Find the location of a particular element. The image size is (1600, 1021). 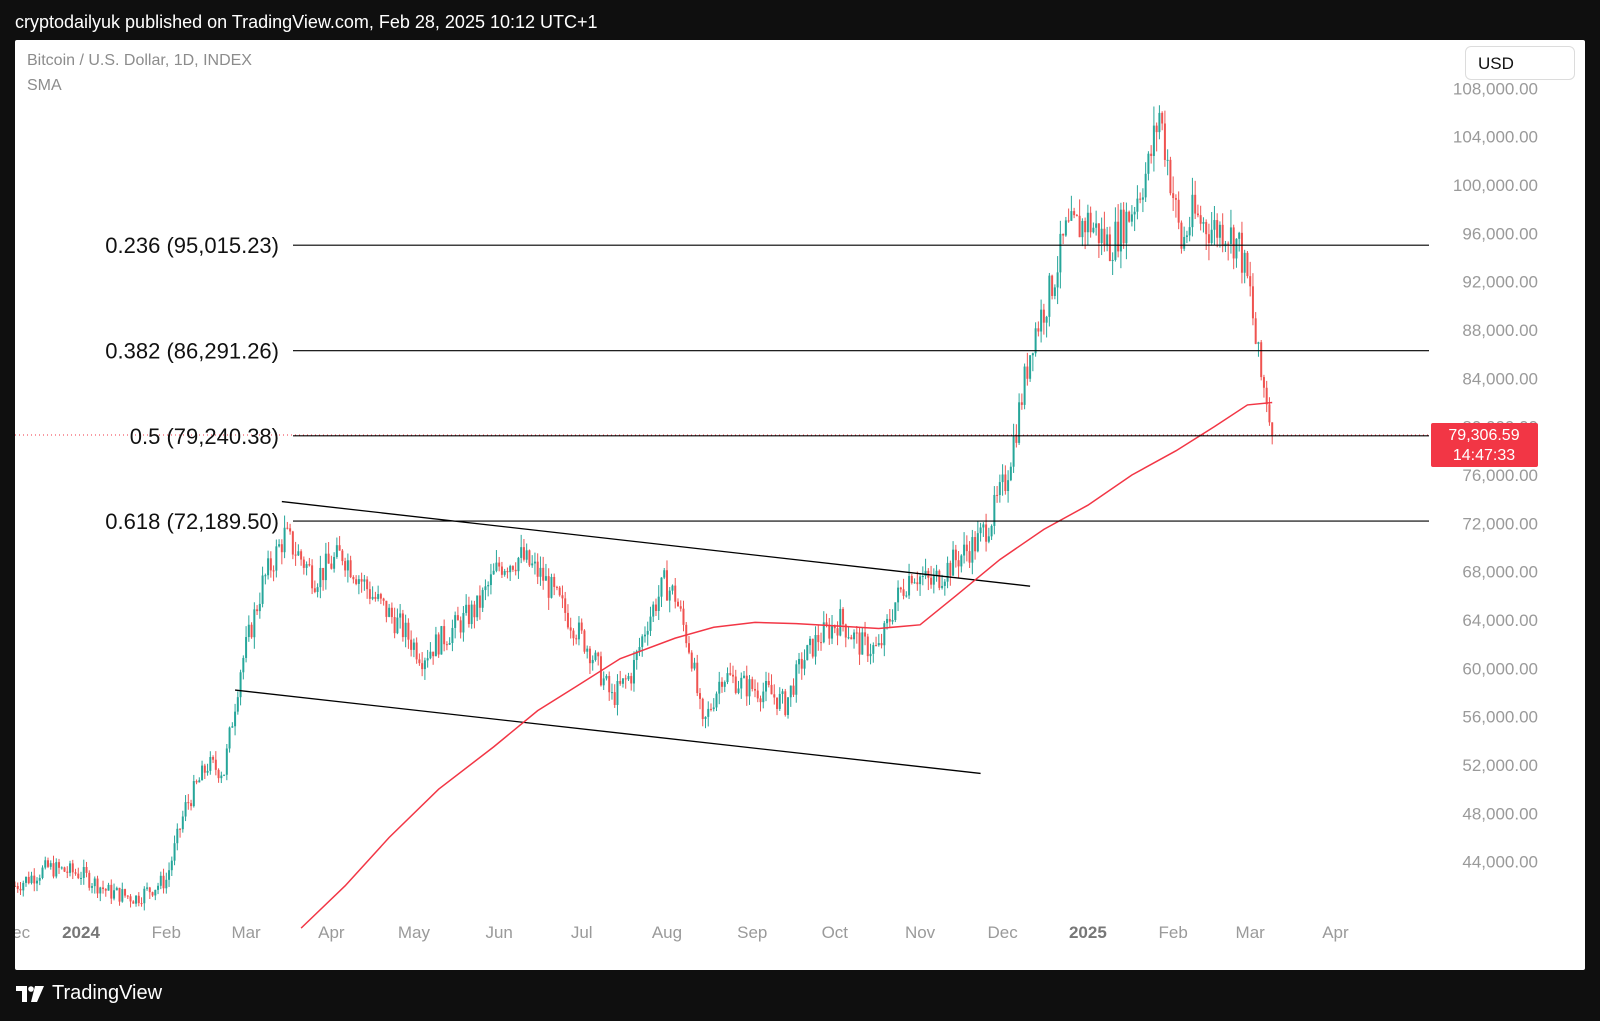

time-tick-label: Feb is located at coordinates (1173, 932).